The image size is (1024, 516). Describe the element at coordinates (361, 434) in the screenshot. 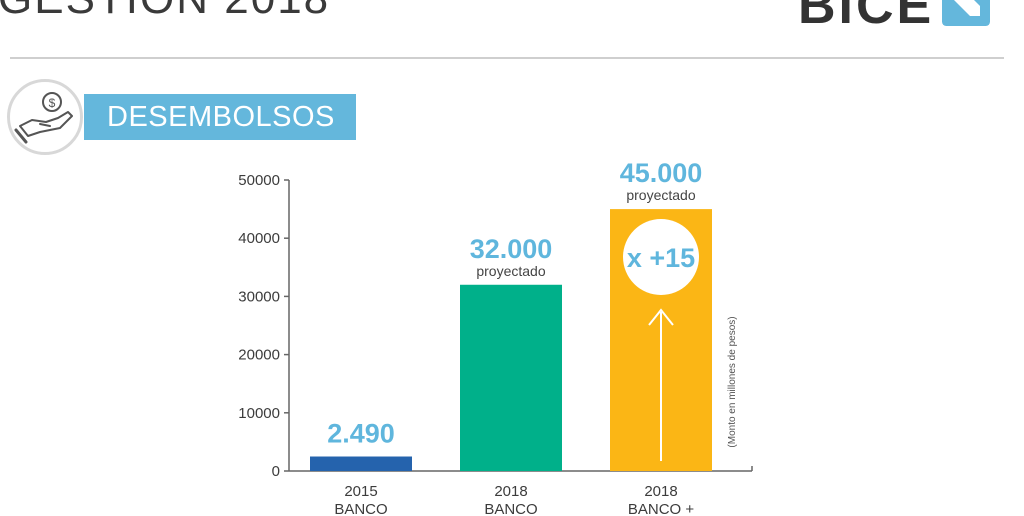

I see `value-label: 2.490` at that location.